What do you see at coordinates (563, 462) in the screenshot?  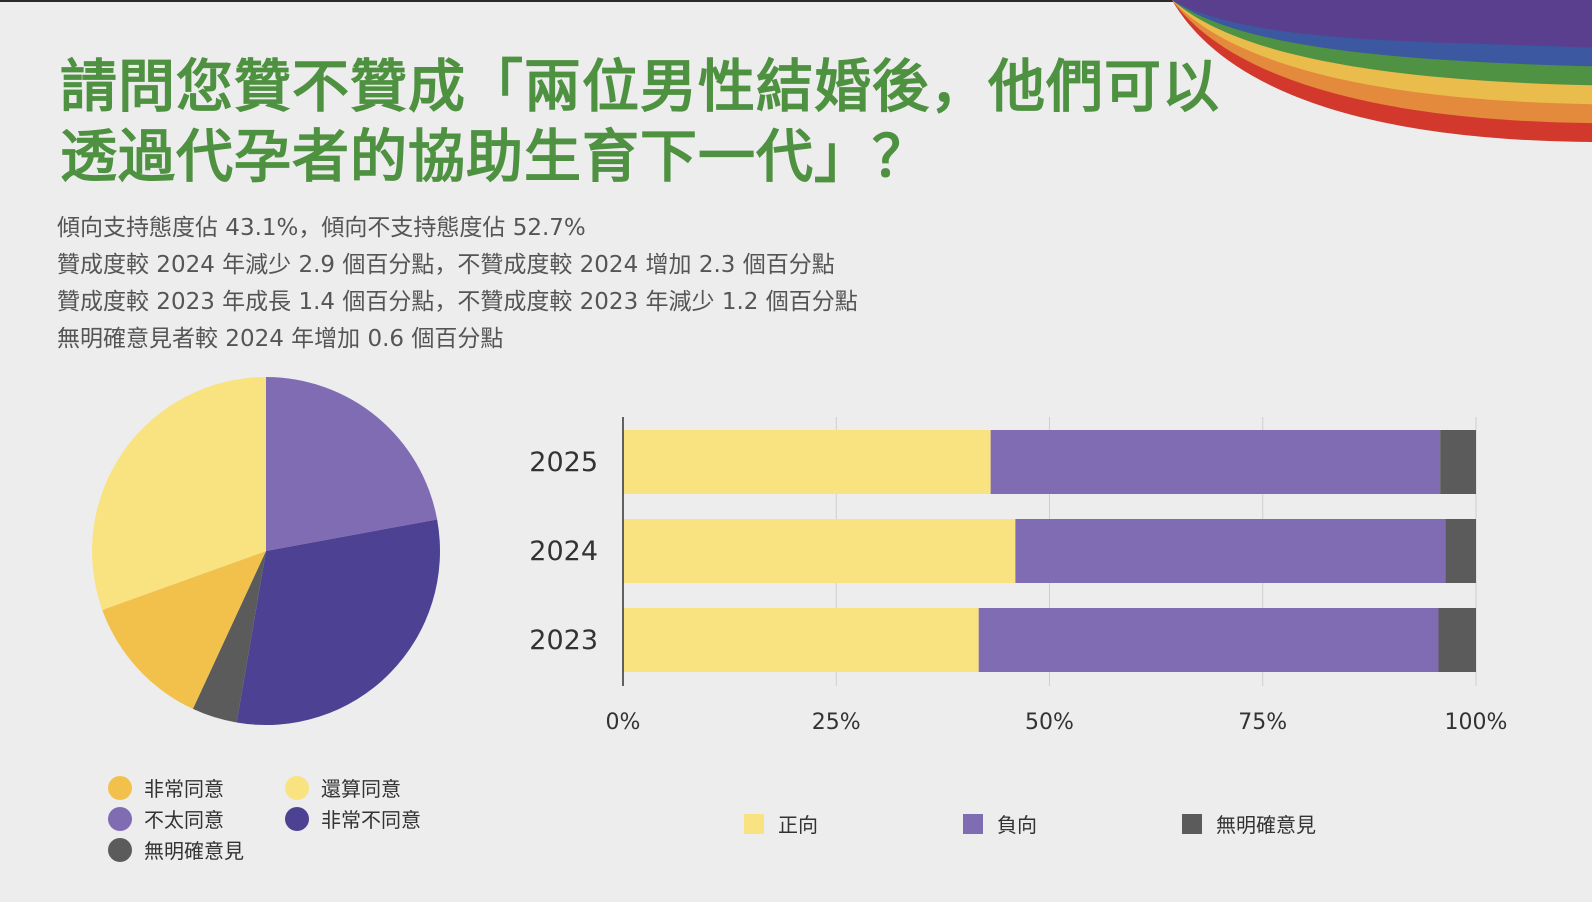 I see `y-tick-label: 2025` at bounding box center [563, 462].